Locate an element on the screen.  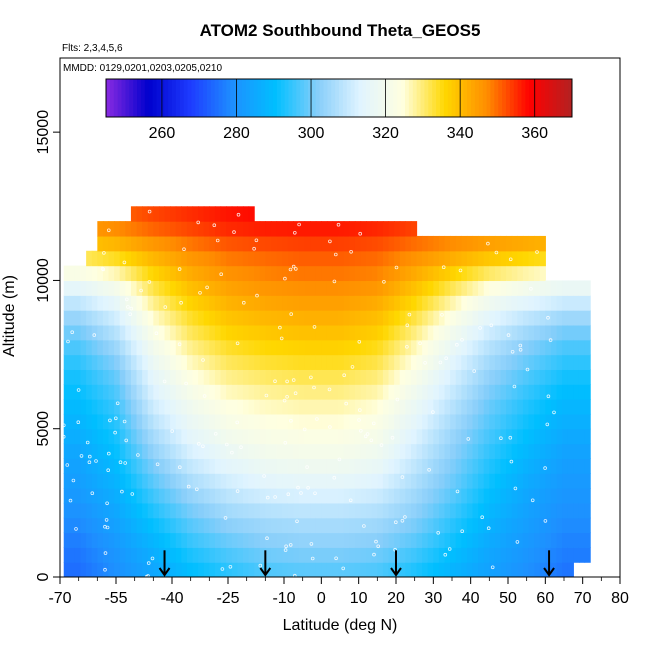
x-tick-label: 40 is located at coordinates (471, 598).